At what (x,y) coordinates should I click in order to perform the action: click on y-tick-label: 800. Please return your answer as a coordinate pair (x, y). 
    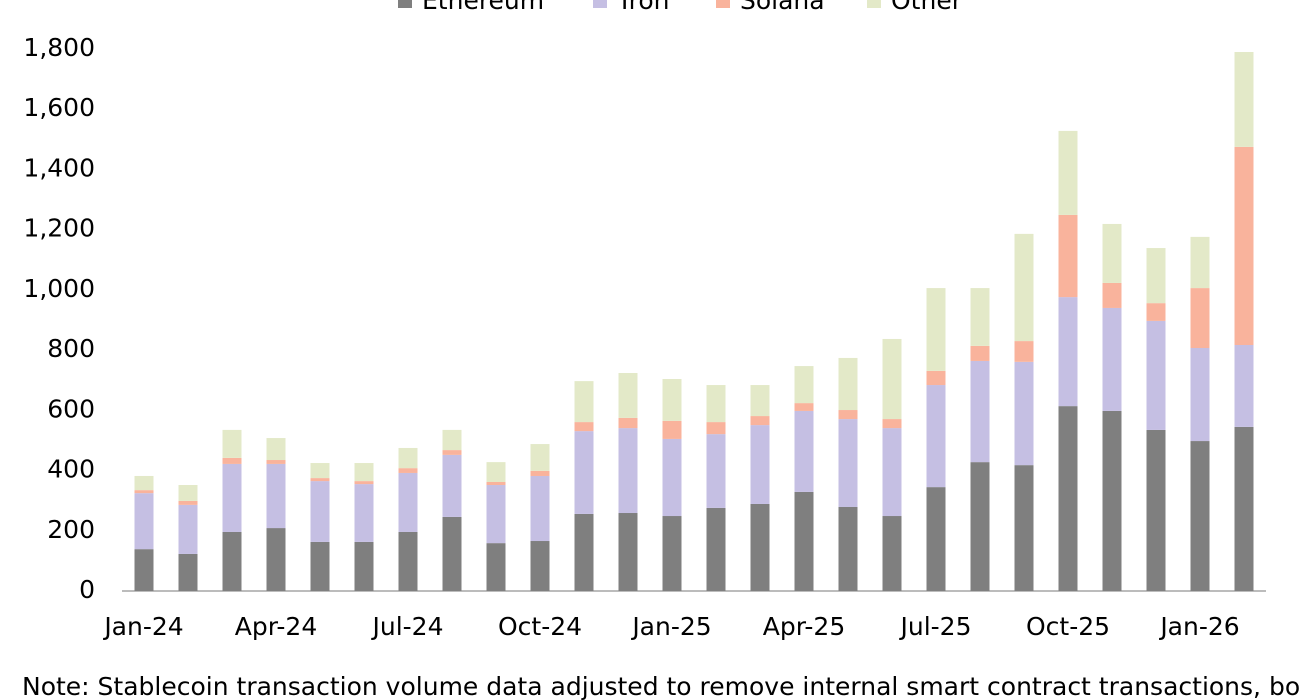
    Looking at the image, I should click on (71, 348).